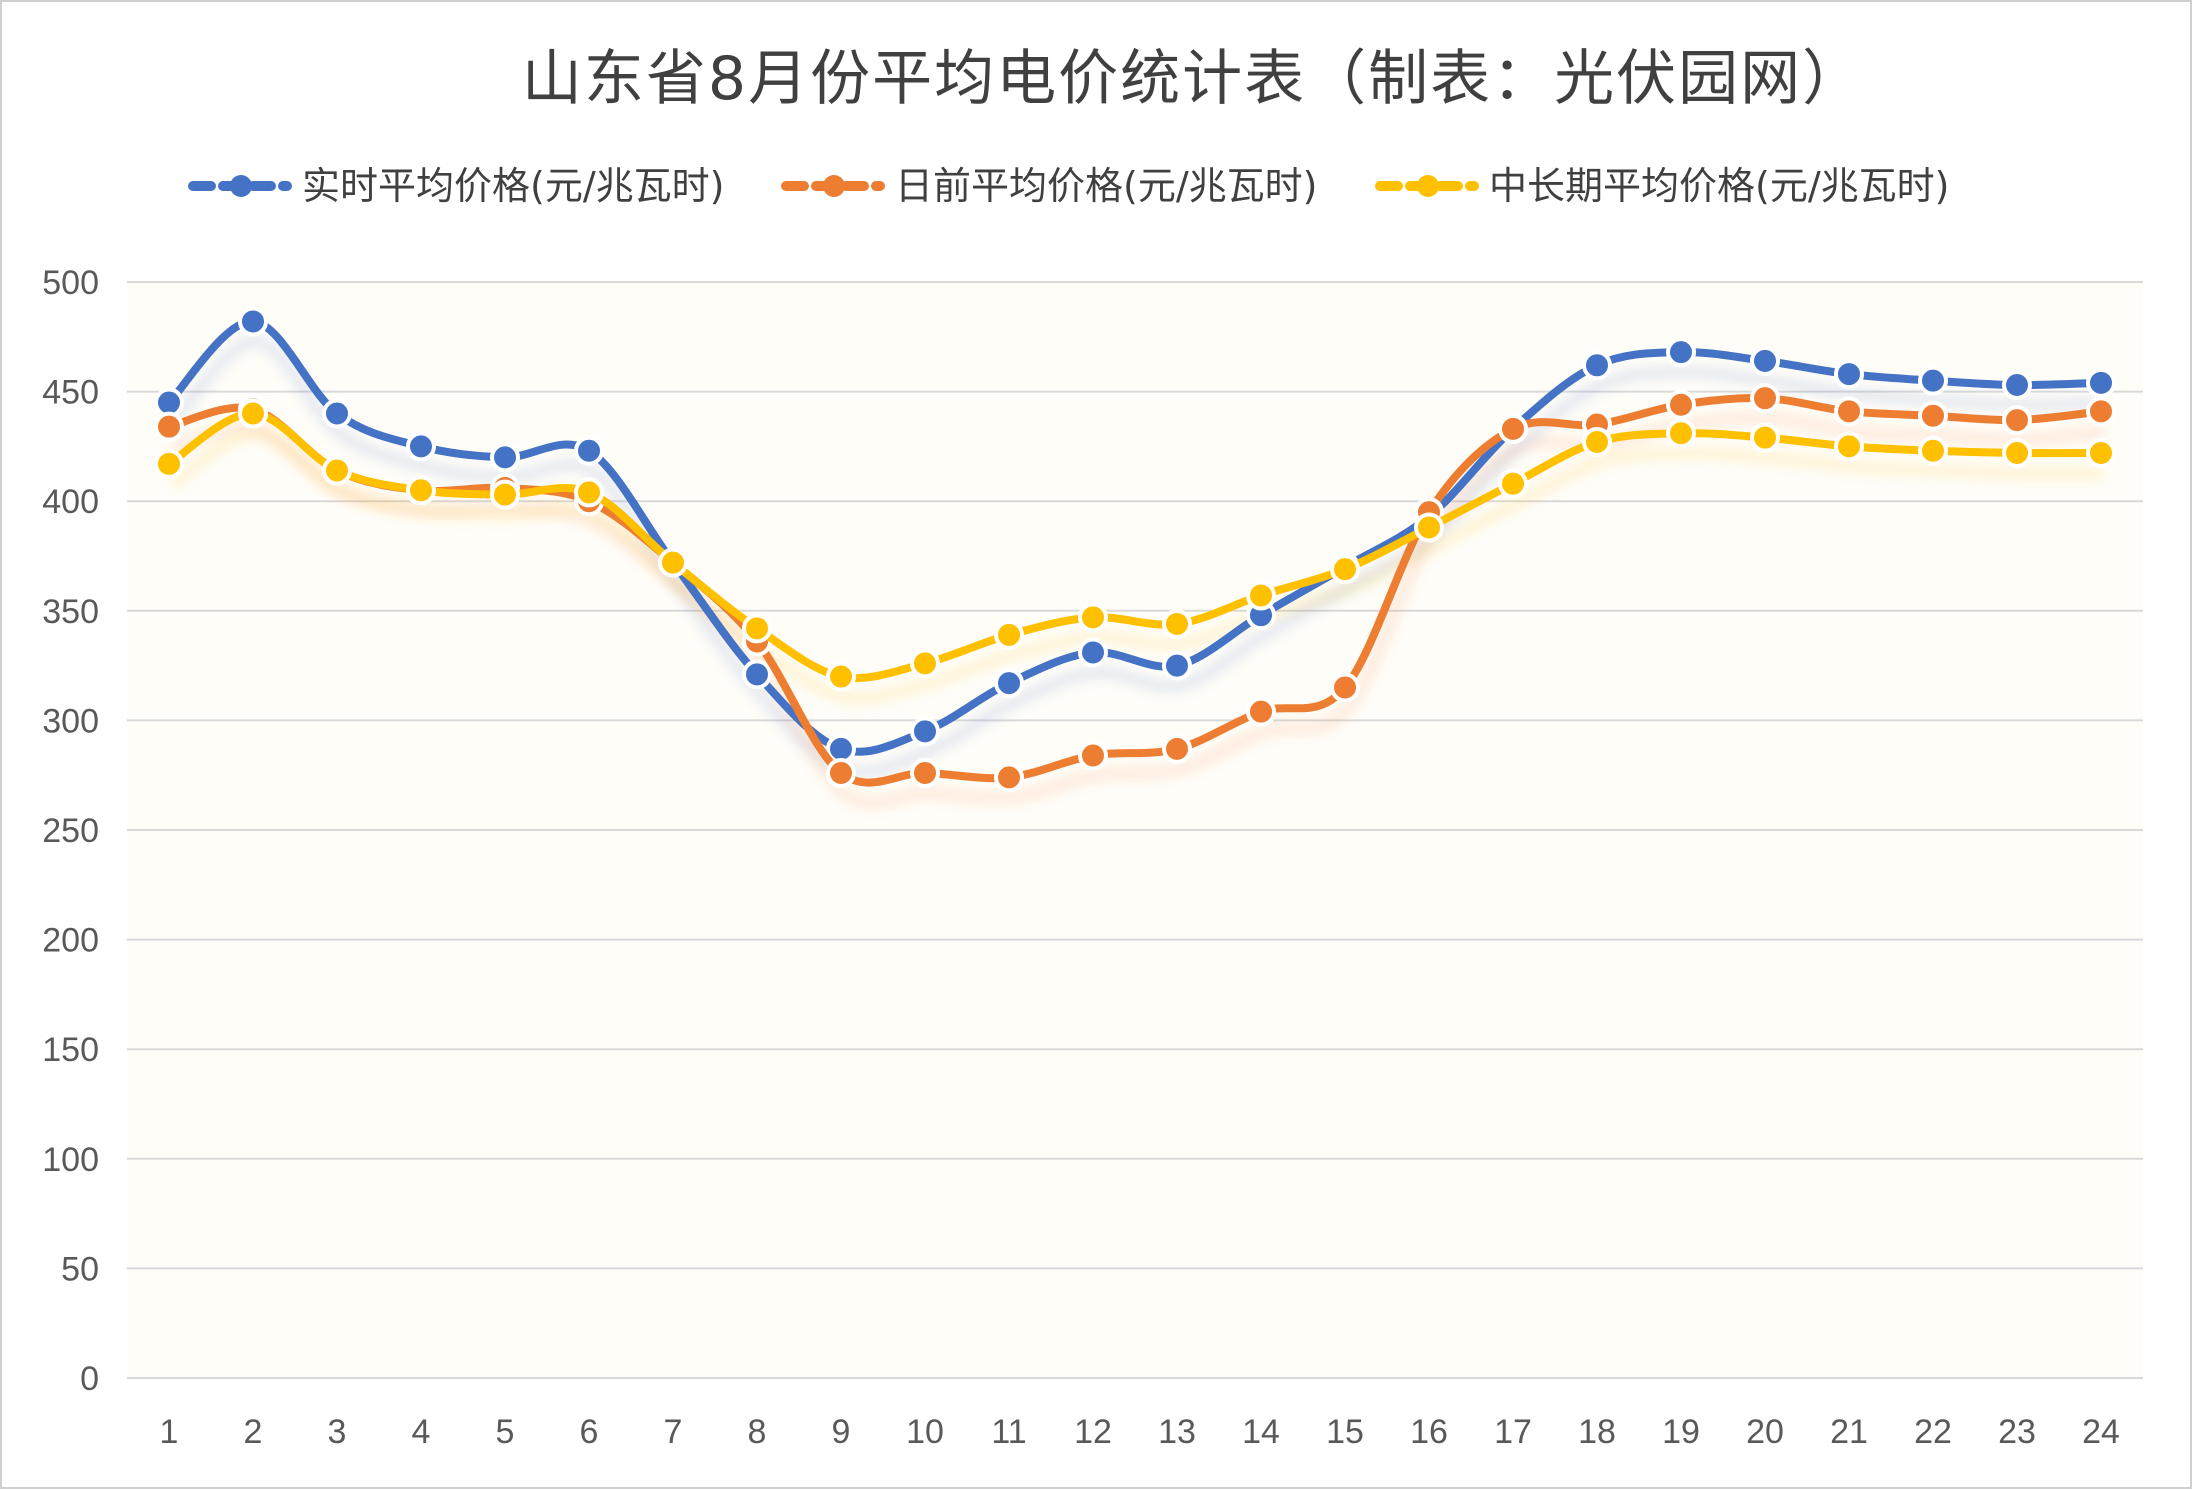  Describe the element at coordinates (2101, 1432) in the screenshot. I see `x-tick-label: 24` at that location.